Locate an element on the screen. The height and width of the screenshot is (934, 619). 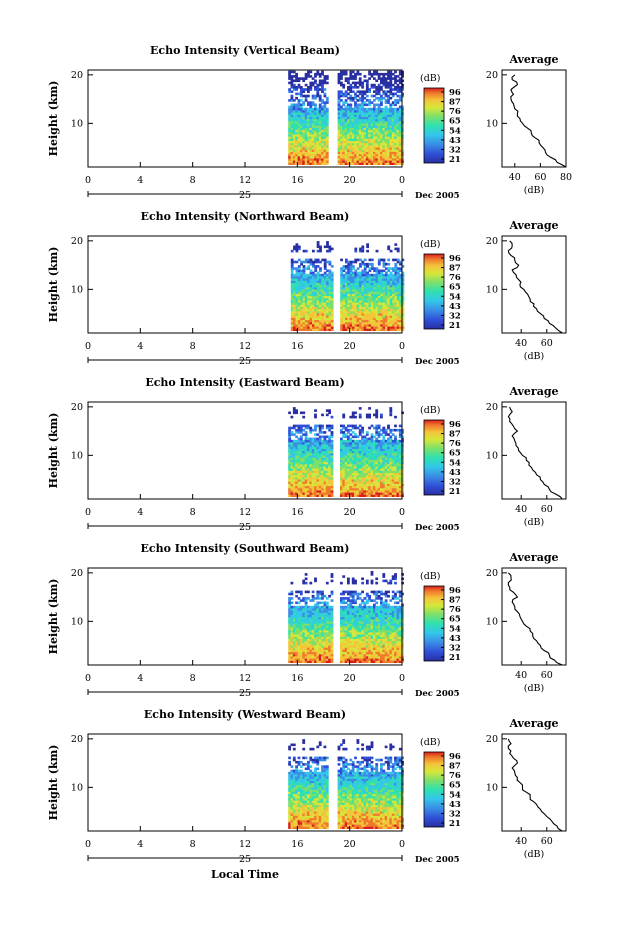
colorbar-tick-label: 65 is located at coordinates (455, 122).